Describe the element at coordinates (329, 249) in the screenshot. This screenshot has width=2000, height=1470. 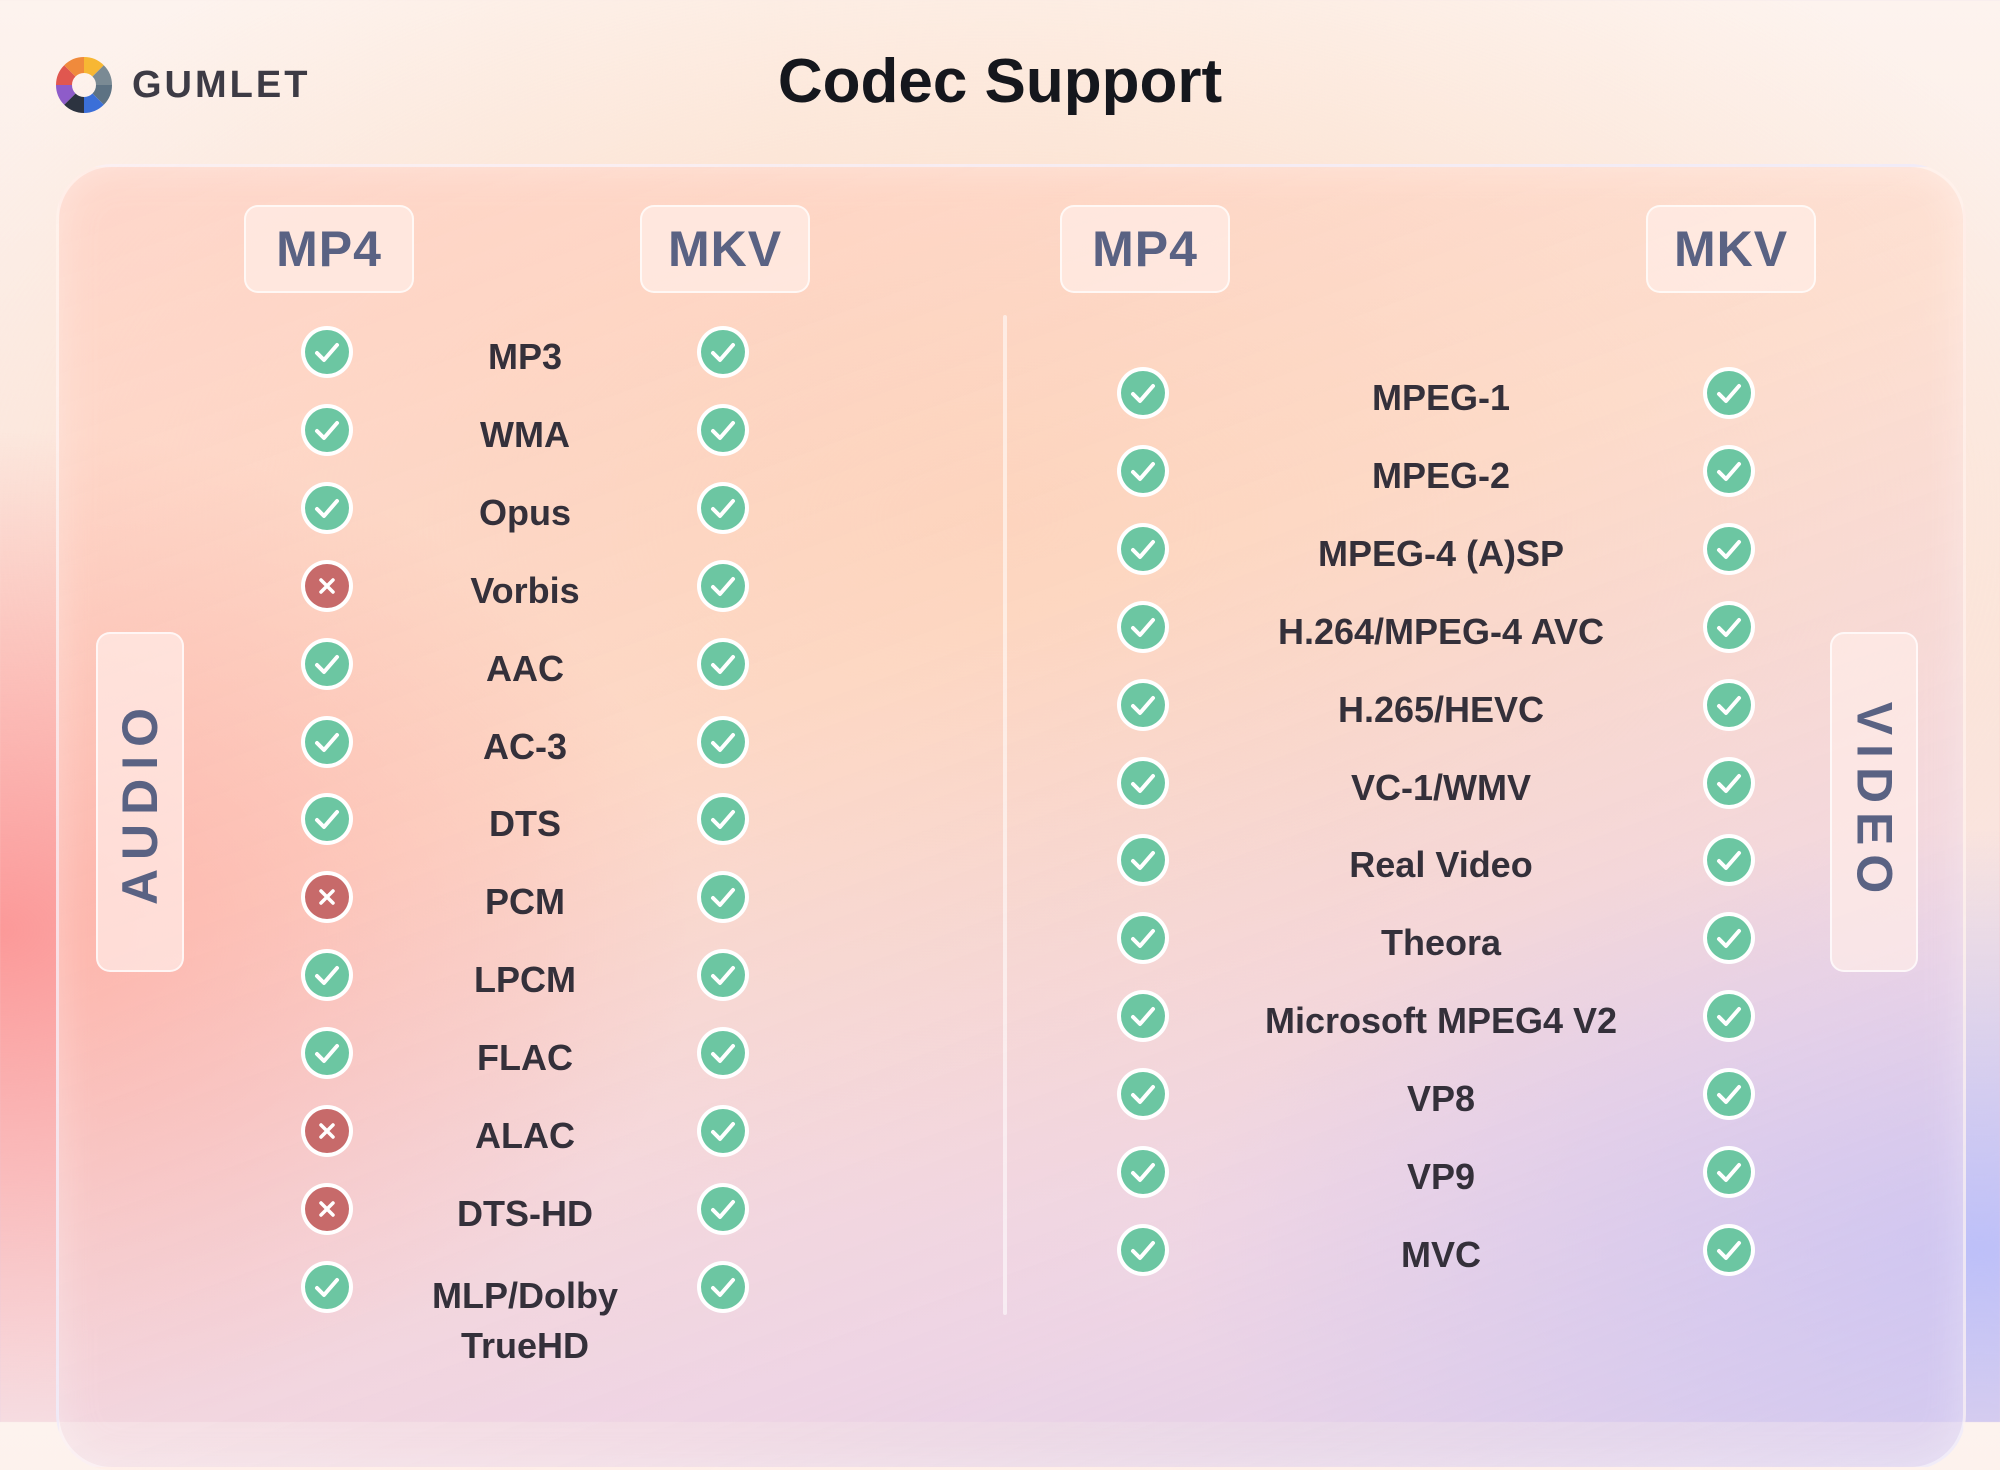
I see `audio-mp4-header: MP4` at that location.